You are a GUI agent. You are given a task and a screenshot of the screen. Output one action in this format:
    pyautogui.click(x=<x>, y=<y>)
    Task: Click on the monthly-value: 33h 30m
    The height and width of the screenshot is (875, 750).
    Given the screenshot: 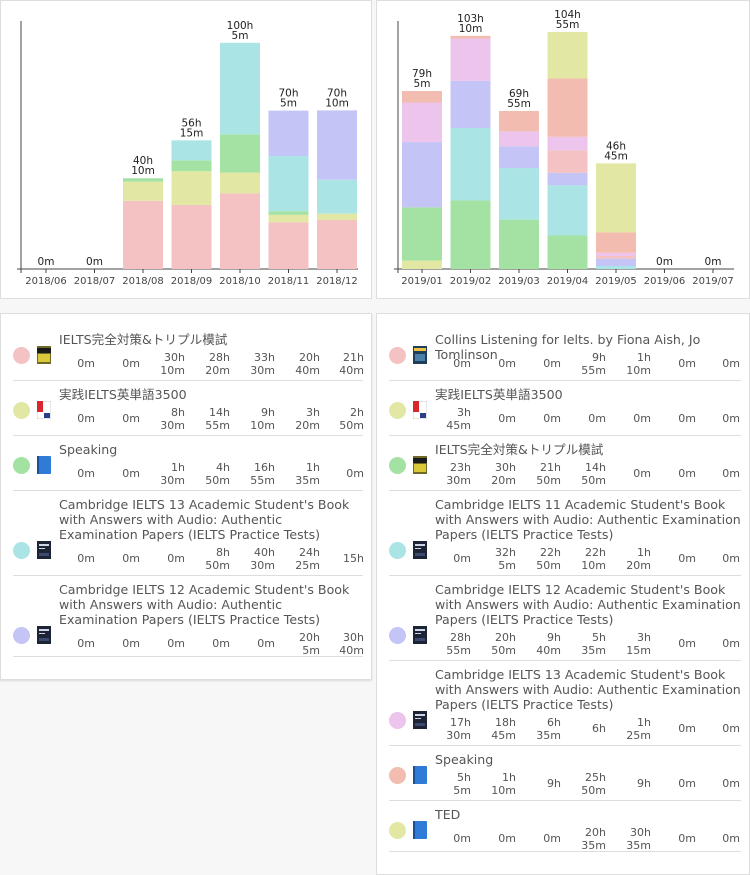 What is the action you would take?
    pyautogui.click(x=257, y=364)
    